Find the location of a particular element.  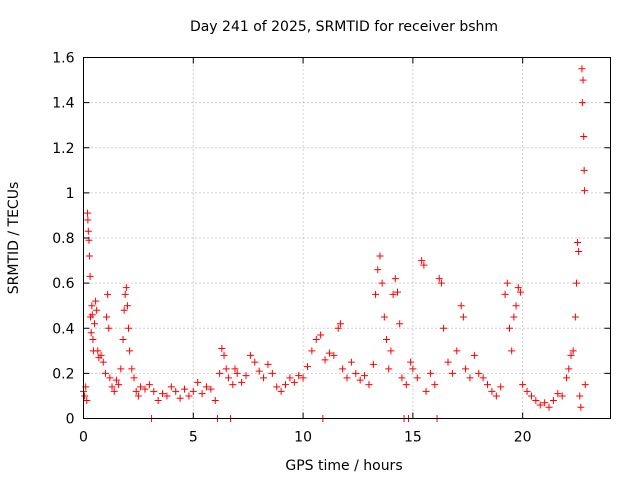

x-tick-label: 15 is located at coordinates (413, 438).